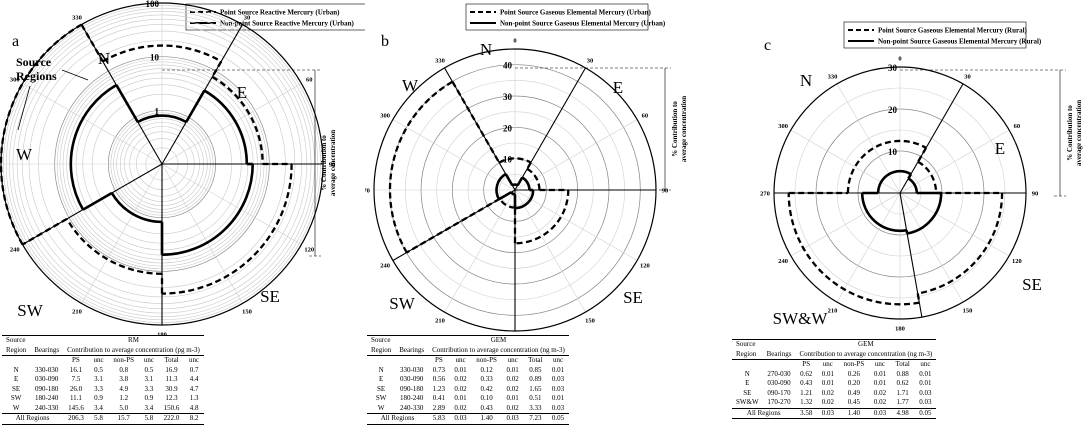 The image size is (1089, 433). Describe the element at coordinates (747, 344) in the screenshot. I see `table-cell: Source` at that location.